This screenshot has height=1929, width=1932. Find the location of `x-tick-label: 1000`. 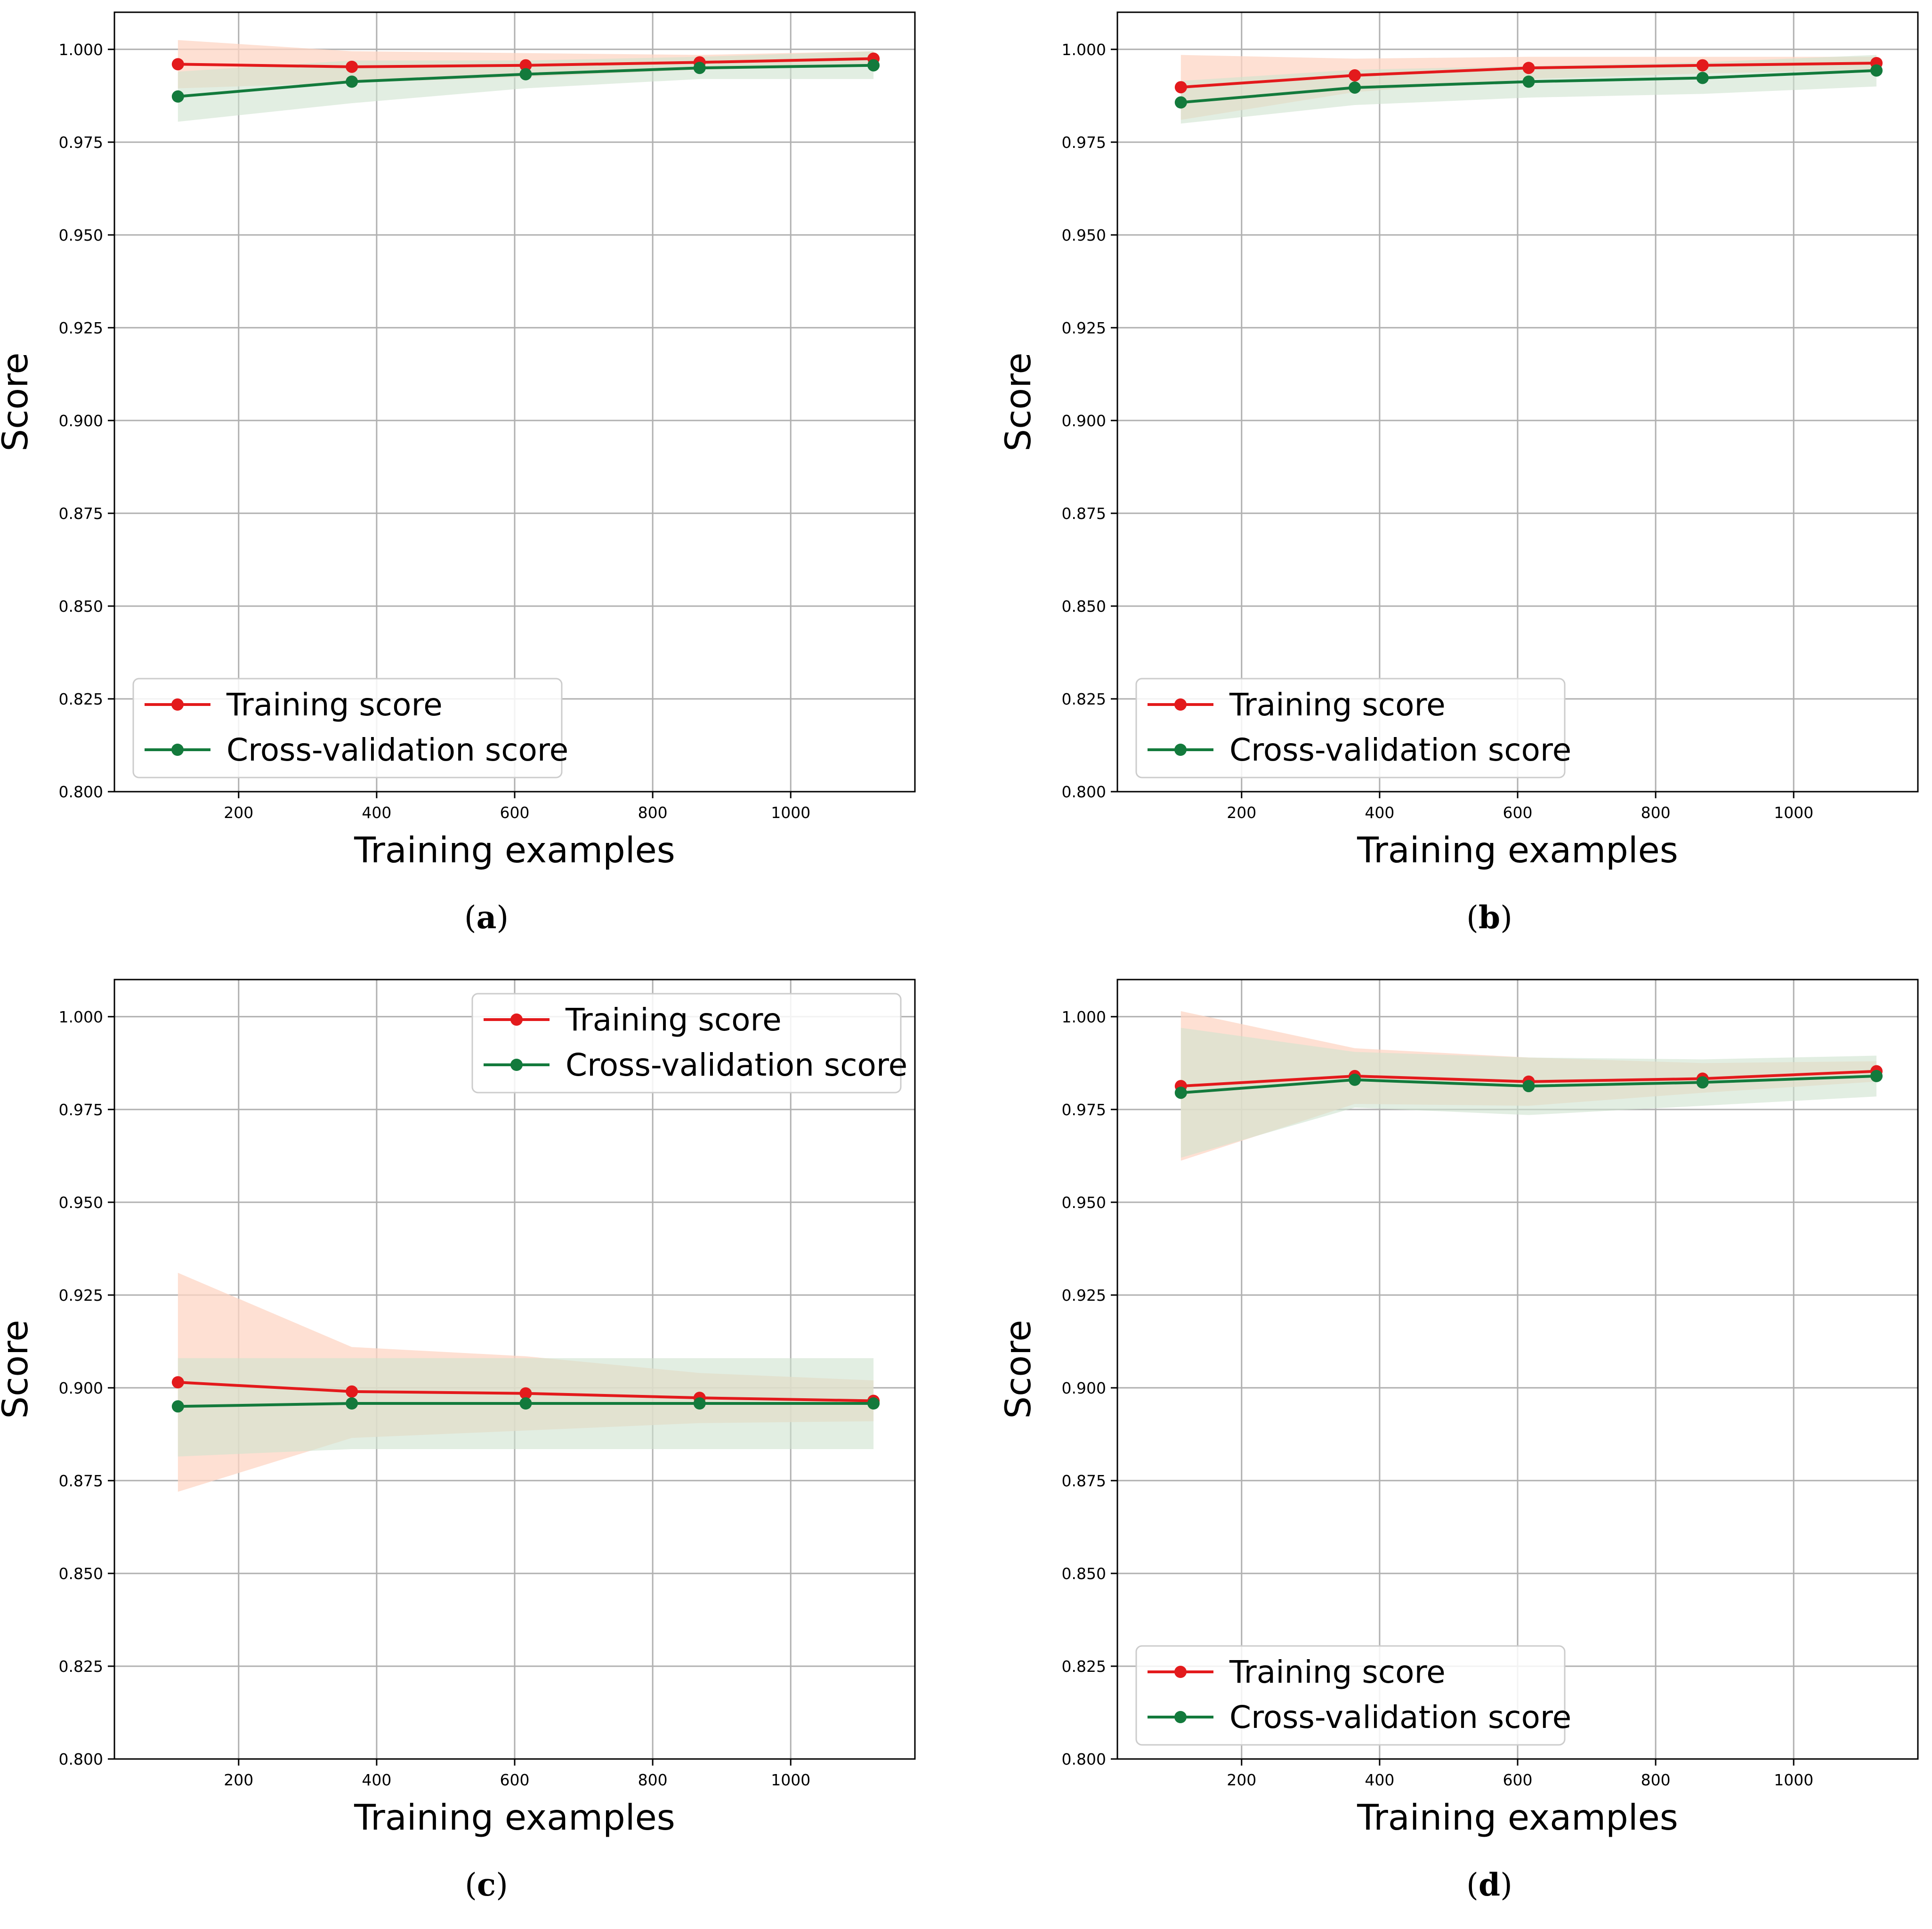

x-tick-label: 1000 is located at coordinates (1793, 1780).